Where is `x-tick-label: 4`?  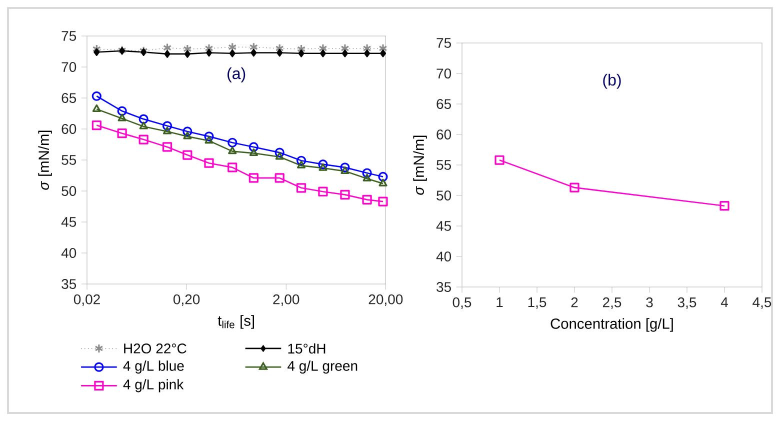 x-tick-label: 4 is located at coordinates (724, 302).